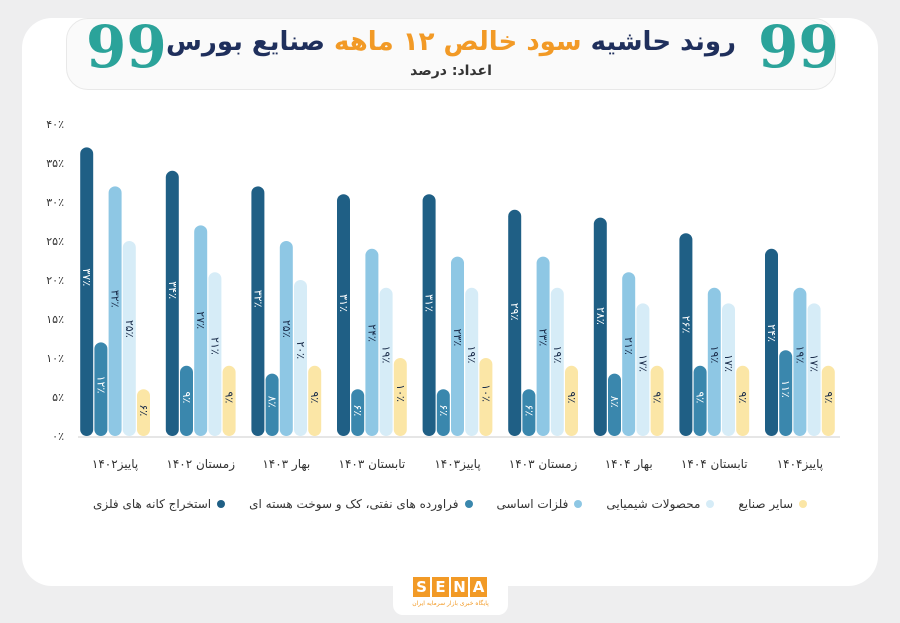 The height and width of the screenshot is (623, 900). What do you see at coordinates (457, 464) in the screenshot?
I see `x-category-label: پاییز۱۴۰۳` at bounding box center [457, 464].